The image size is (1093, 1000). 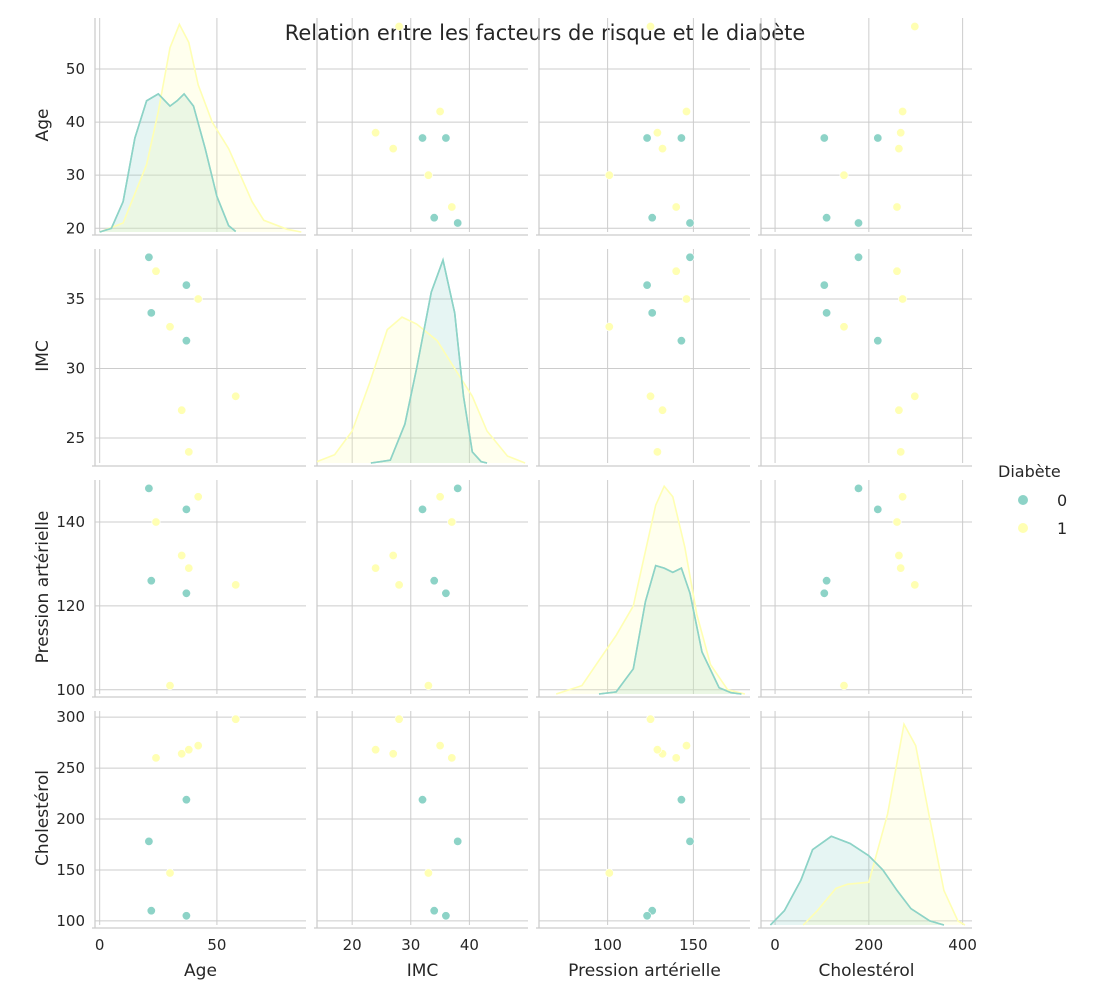 I want to click on panel-age-vs-pression-arterielle, so click(x=643, y=127).